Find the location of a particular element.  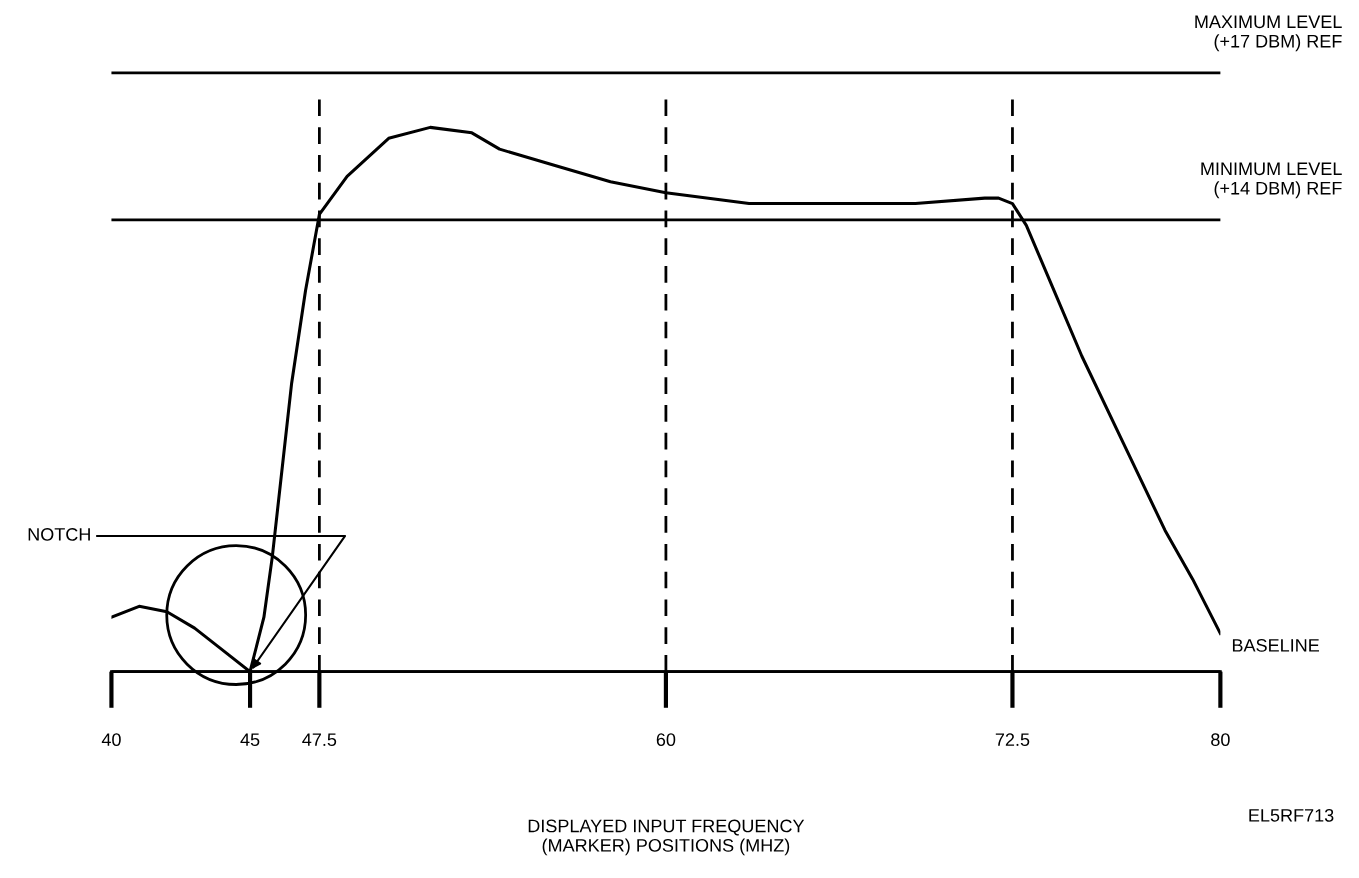

annotation: NOTCH is located at coordinates (59, 534).